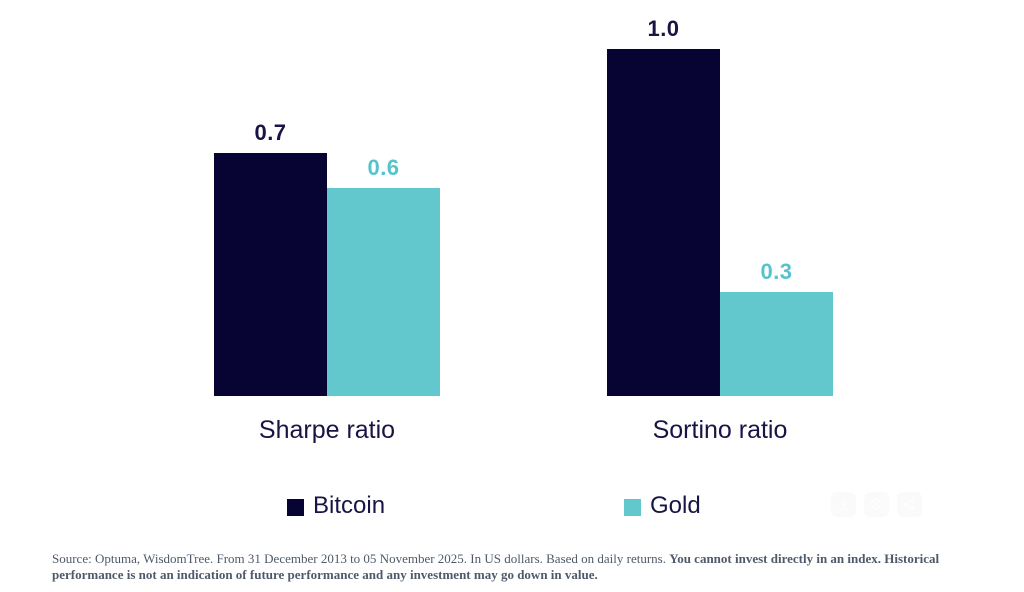  I want to click on lens-search-button, so click(876, 504).